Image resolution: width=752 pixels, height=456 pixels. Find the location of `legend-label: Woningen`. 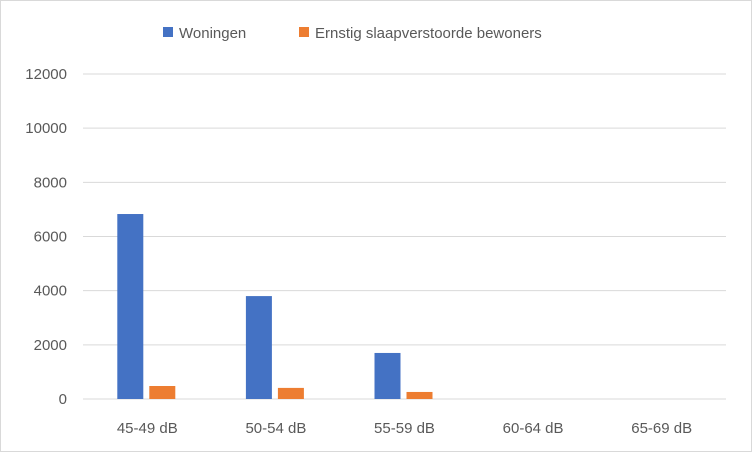

legend-label: Woningen is located at coordinates (212, 33).